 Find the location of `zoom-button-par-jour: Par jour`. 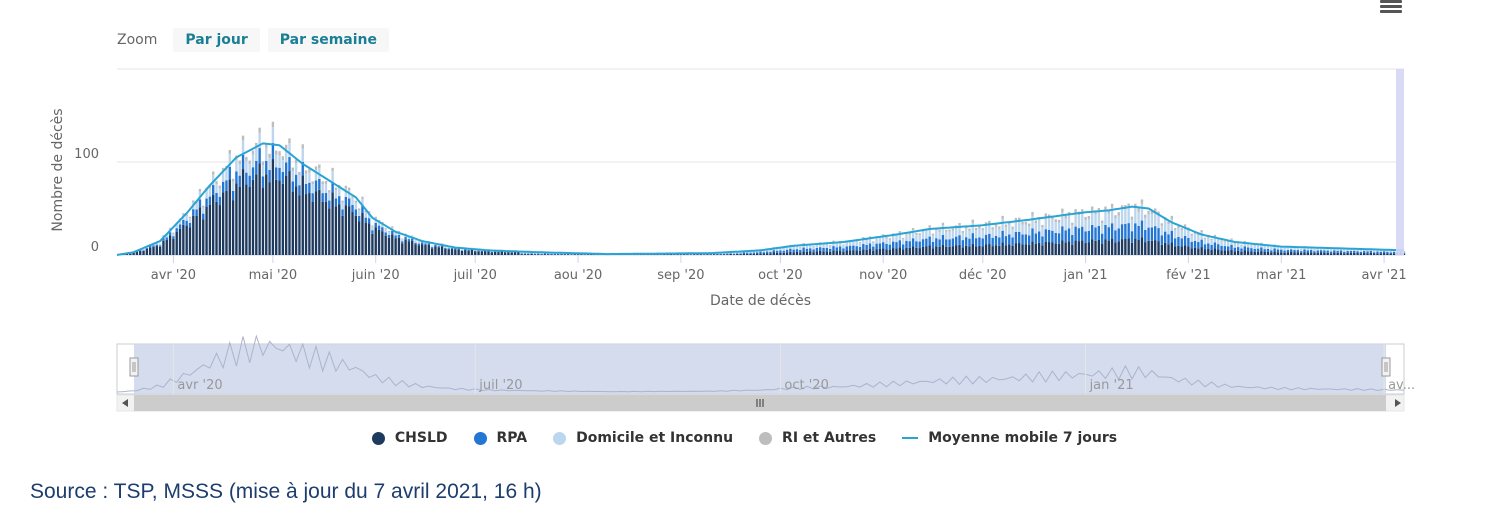

zoom-button-par-jour: Par jour is located at coordinates (216, 40).